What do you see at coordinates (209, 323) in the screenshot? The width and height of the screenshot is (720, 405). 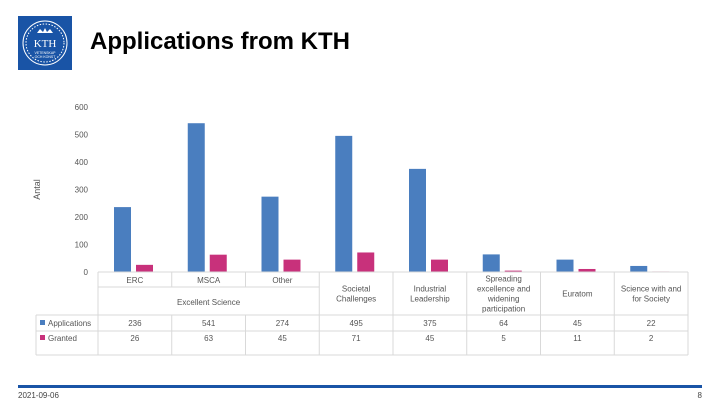 I see `data-cell: 541` at bounding box center [209, 323].